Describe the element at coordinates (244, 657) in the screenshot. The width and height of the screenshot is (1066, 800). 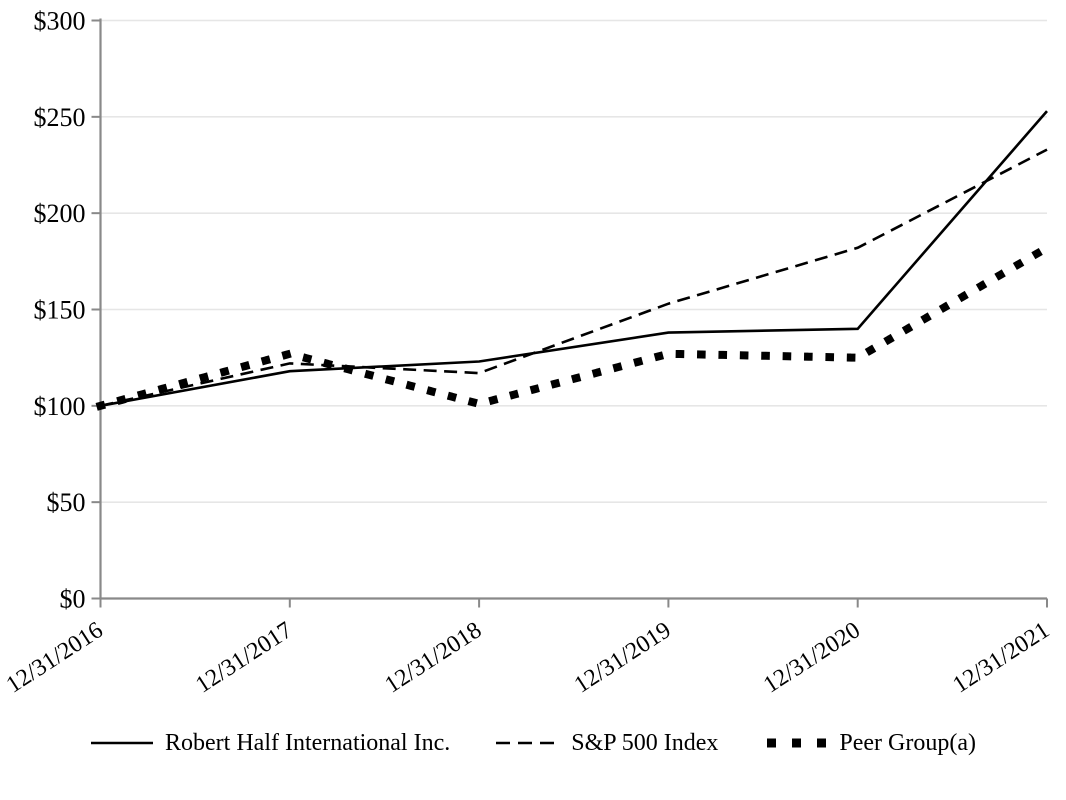
I see `x-axis-label: 12/31/2017` at that location.